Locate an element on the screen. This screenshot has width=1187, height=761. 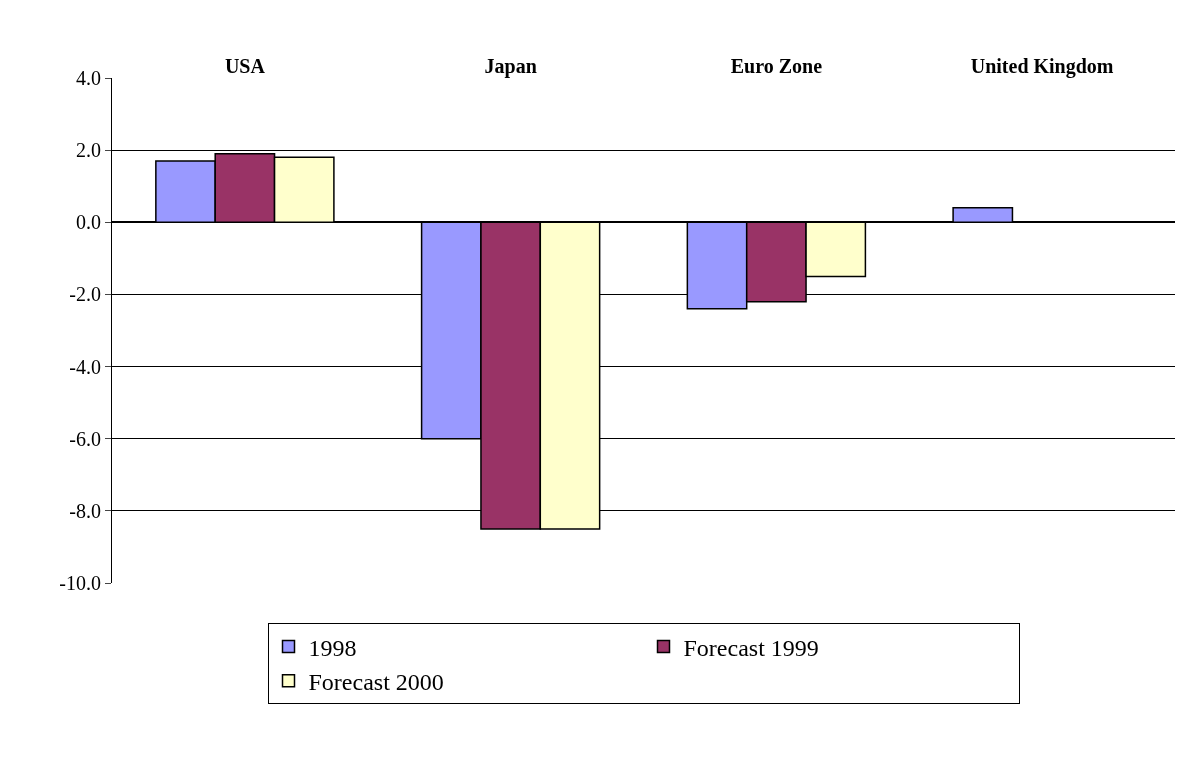
y-tick-label: 2.0 is located at coordinates (88, 150).